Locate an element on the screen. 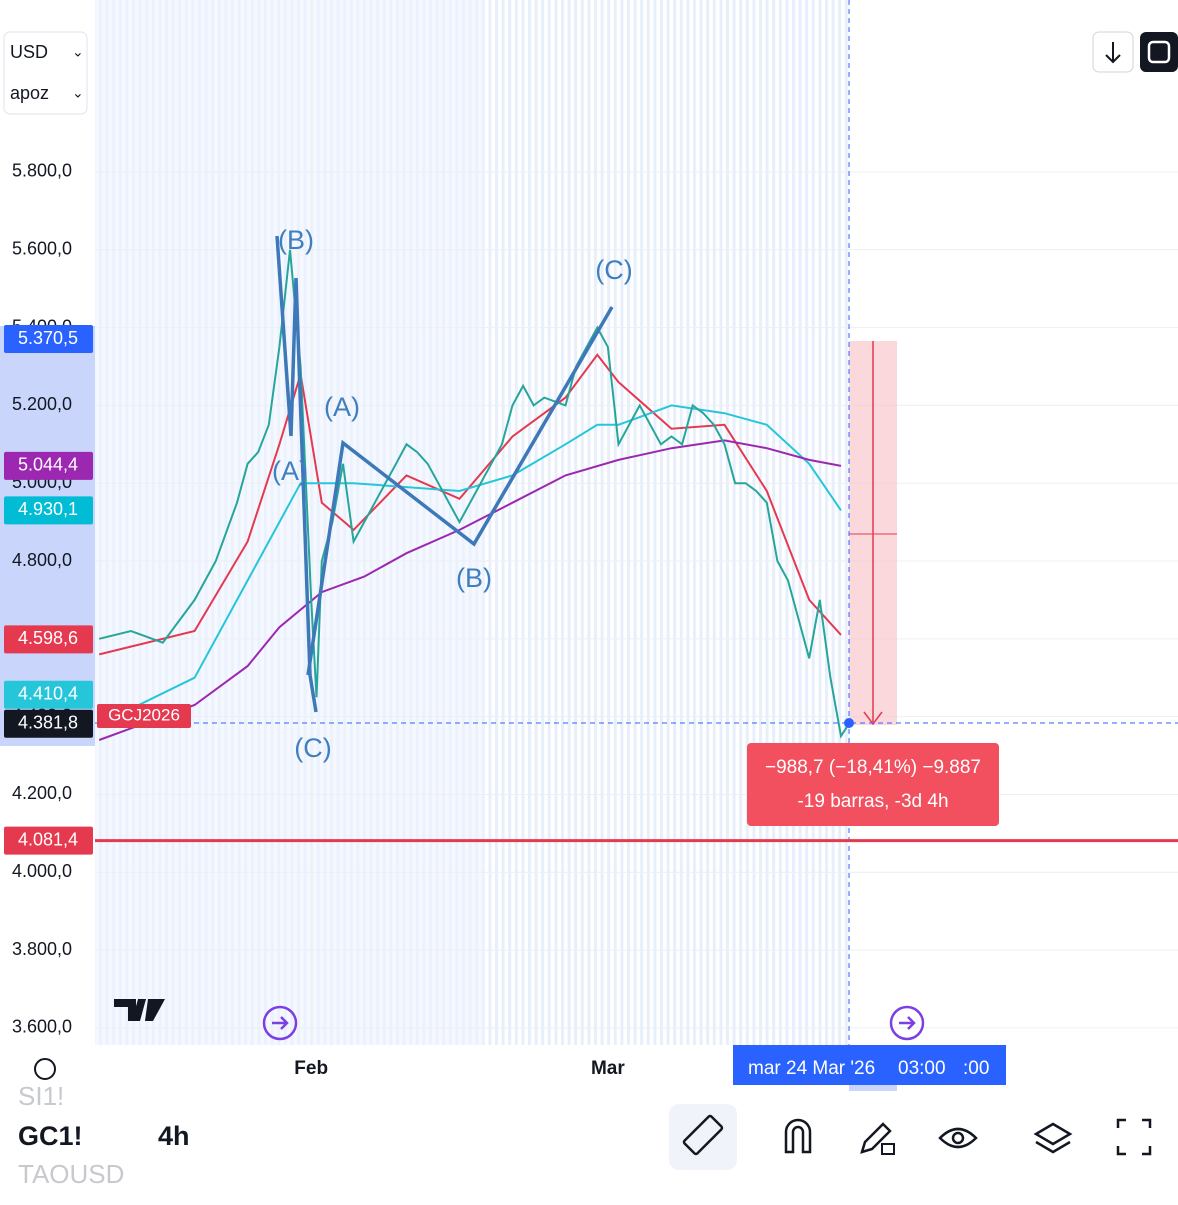  y-tick-label: 4.000,0 is located at coordinates (42, 871).